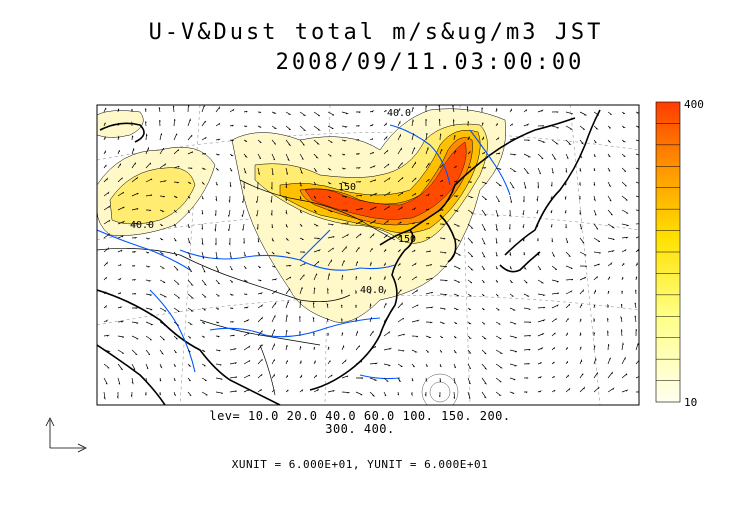 The width and height of the screenshot is (752, 532). What do you see at coordinates (376, 32) in the screenshot?
I see `chart-title: U-V&Dust total m/s&ug/m3 JST` at bounding box center [376, 32].